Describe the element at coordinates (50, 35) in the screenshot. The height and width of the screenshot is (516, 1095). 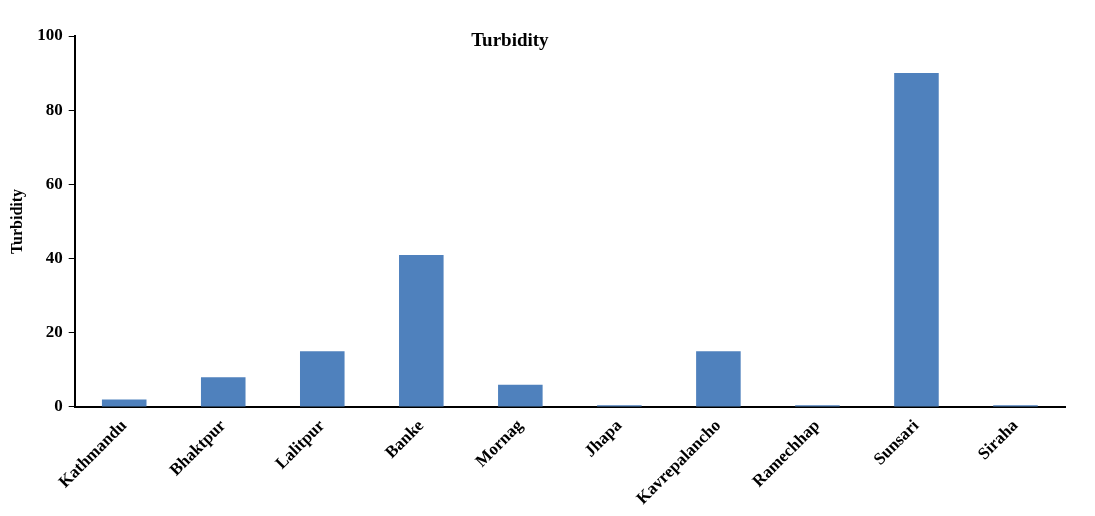
I see `y-tick-label: 100` at that location.